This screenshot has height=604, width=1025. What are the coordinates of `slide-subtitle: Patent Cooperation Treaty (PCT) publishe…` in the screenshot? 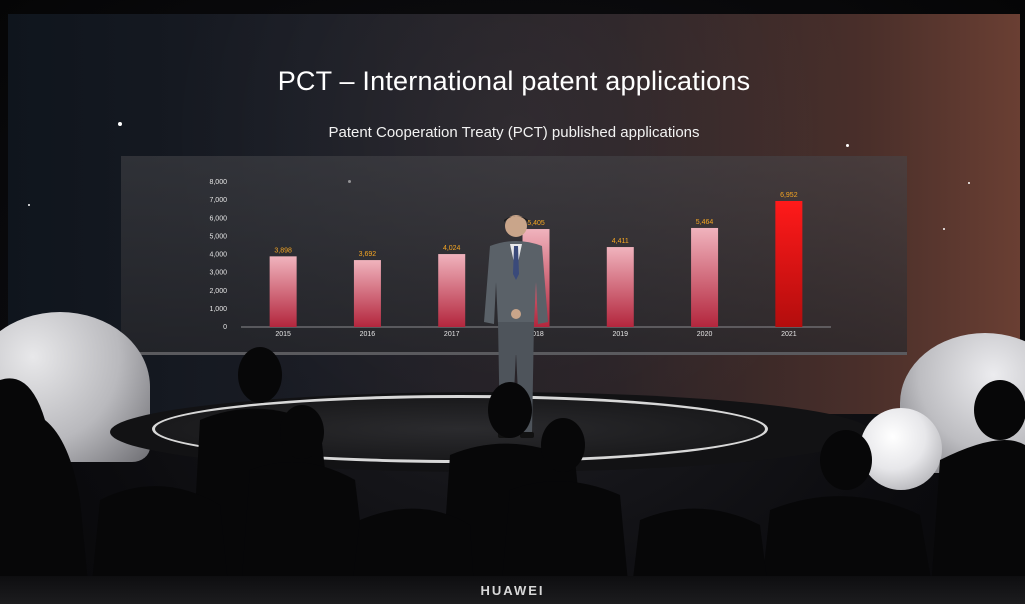 It's located at (514, 132).